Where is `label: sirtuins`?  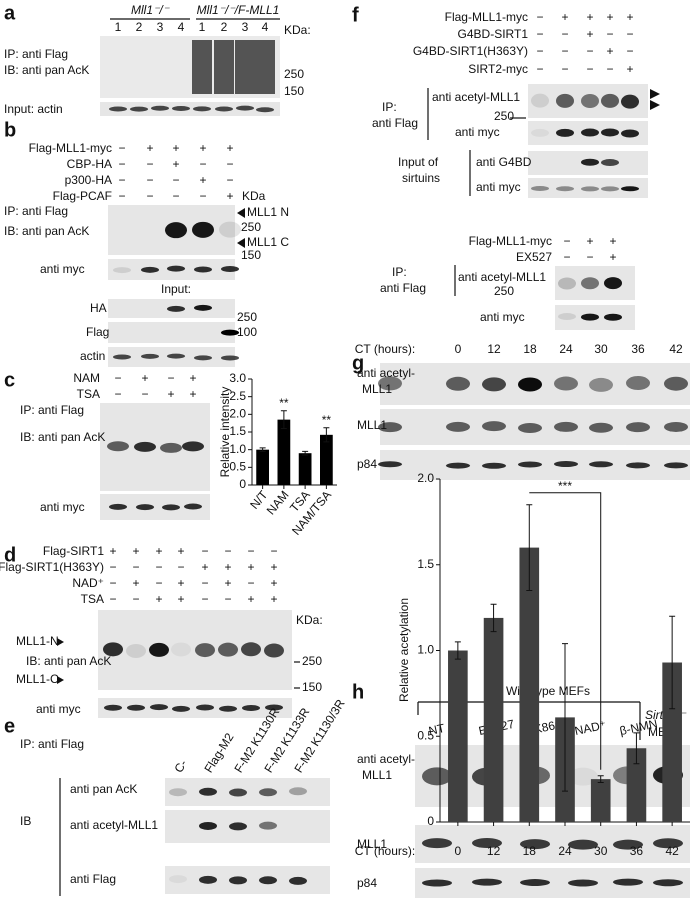
label: sirtuins is located at coordinates (421, 178).